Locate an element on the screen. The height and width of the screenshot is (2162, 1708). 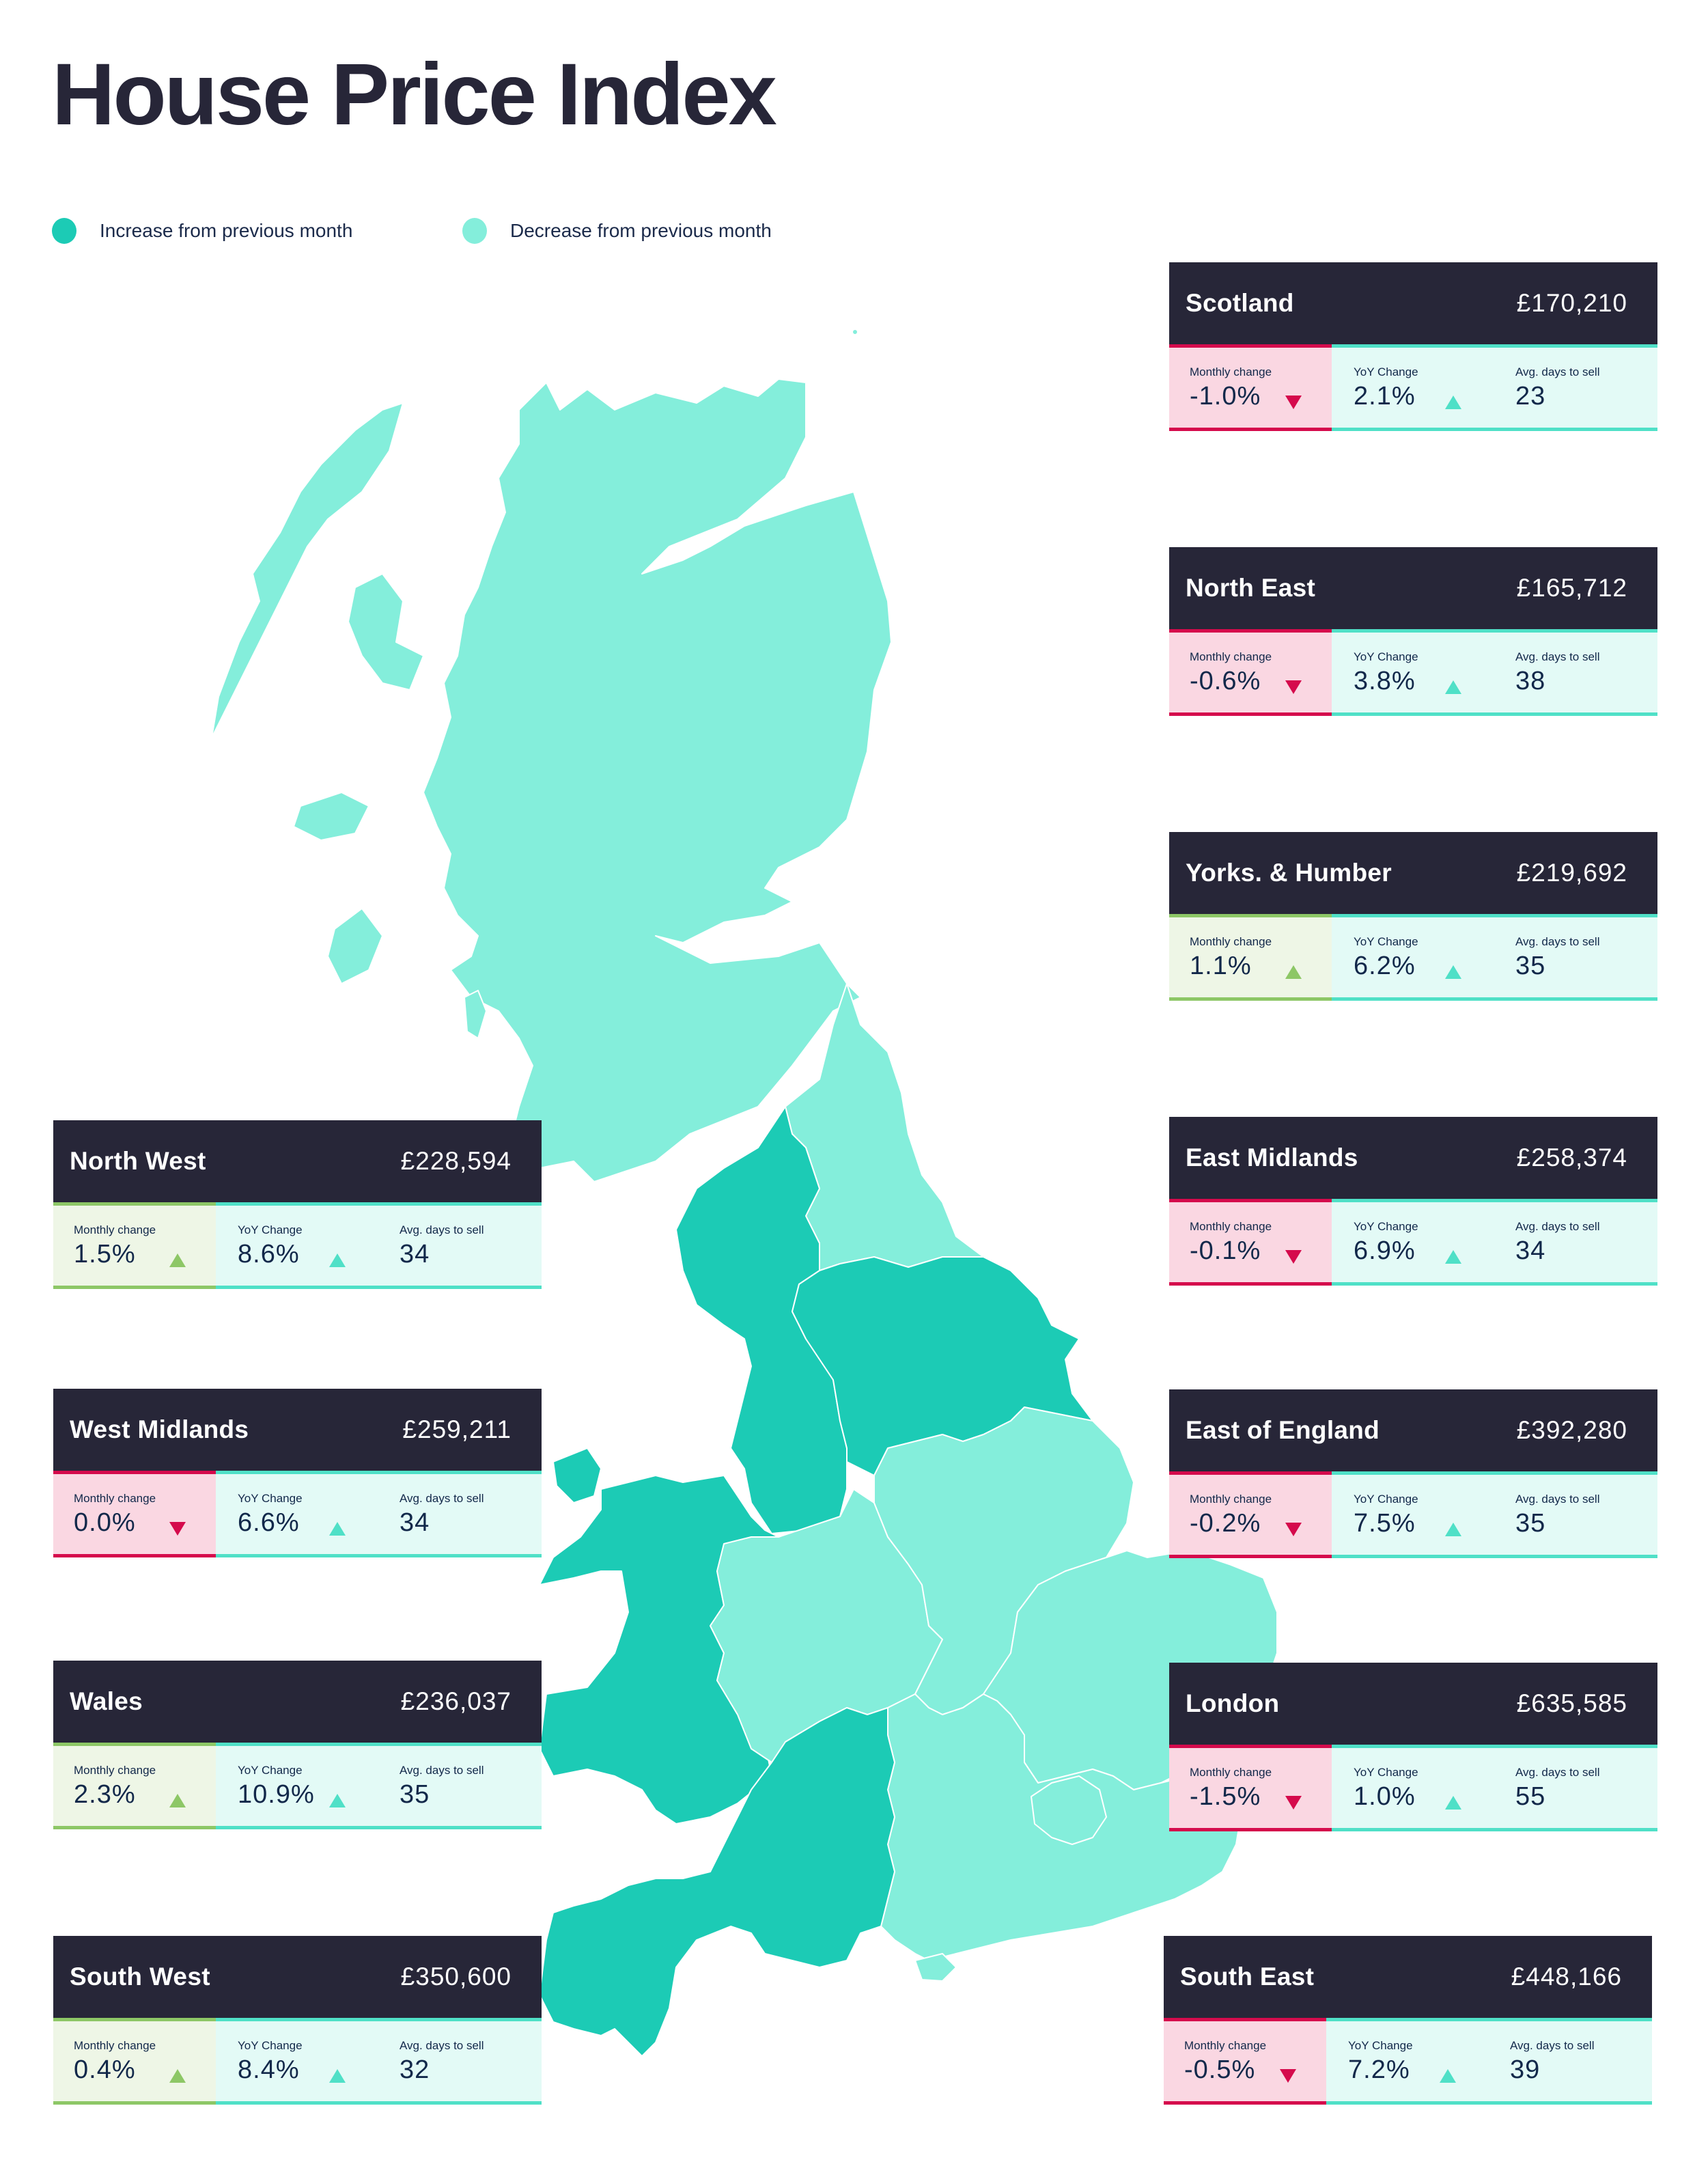
monthly-change-cell: Monthly change 1.1% is located at coordinates (1250, 957).